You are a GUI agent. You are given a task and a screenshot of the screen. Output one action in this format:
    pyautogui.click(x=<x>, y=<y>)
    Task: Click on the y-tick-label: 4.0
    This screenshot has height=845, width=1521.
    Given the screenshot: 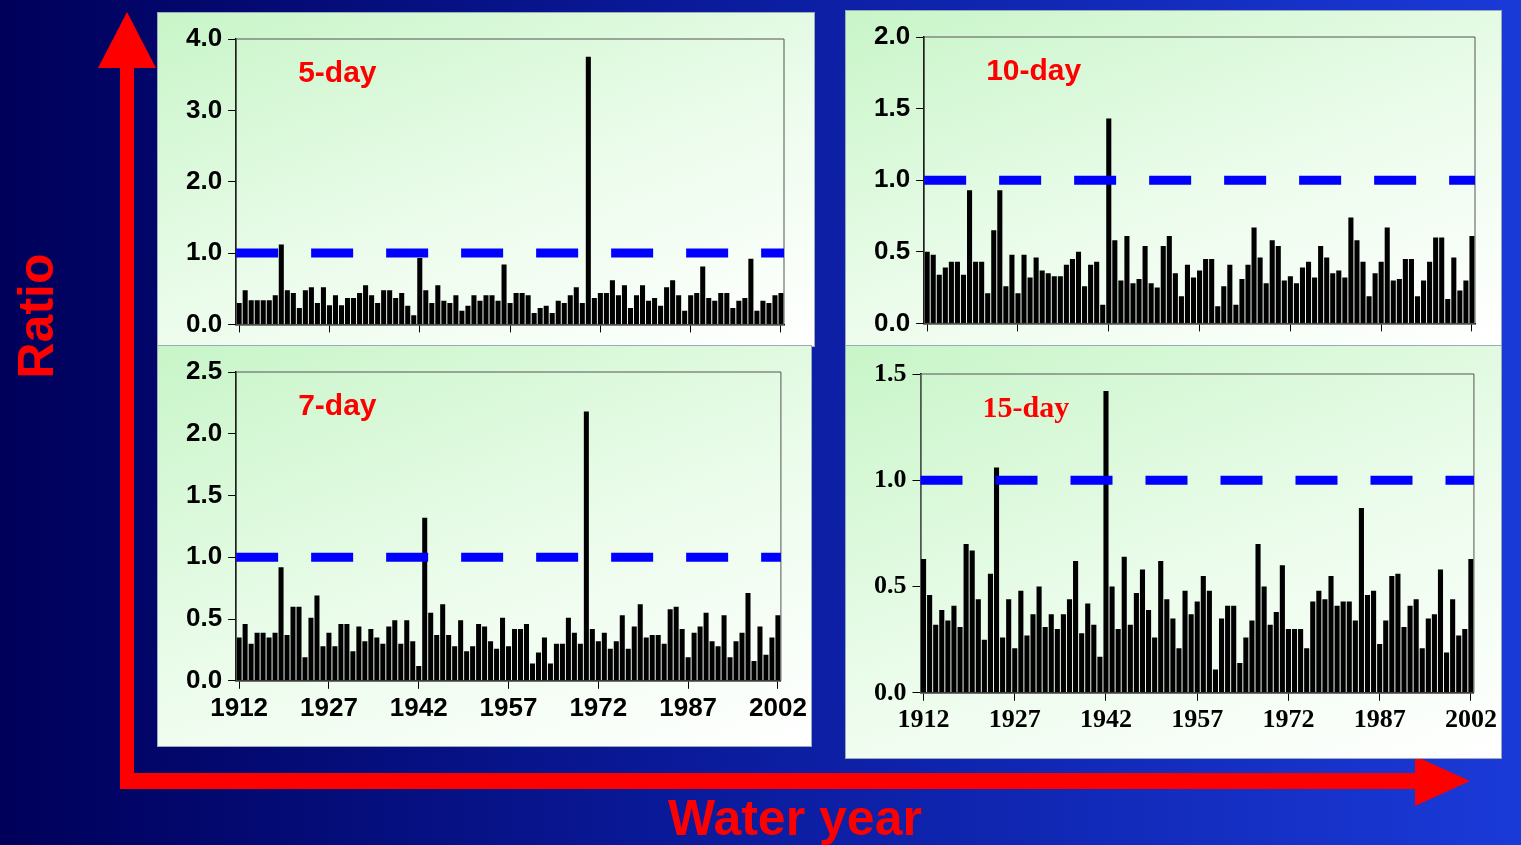 What is the action you would take?
    pyautogui.click(x=204, y=37)
    